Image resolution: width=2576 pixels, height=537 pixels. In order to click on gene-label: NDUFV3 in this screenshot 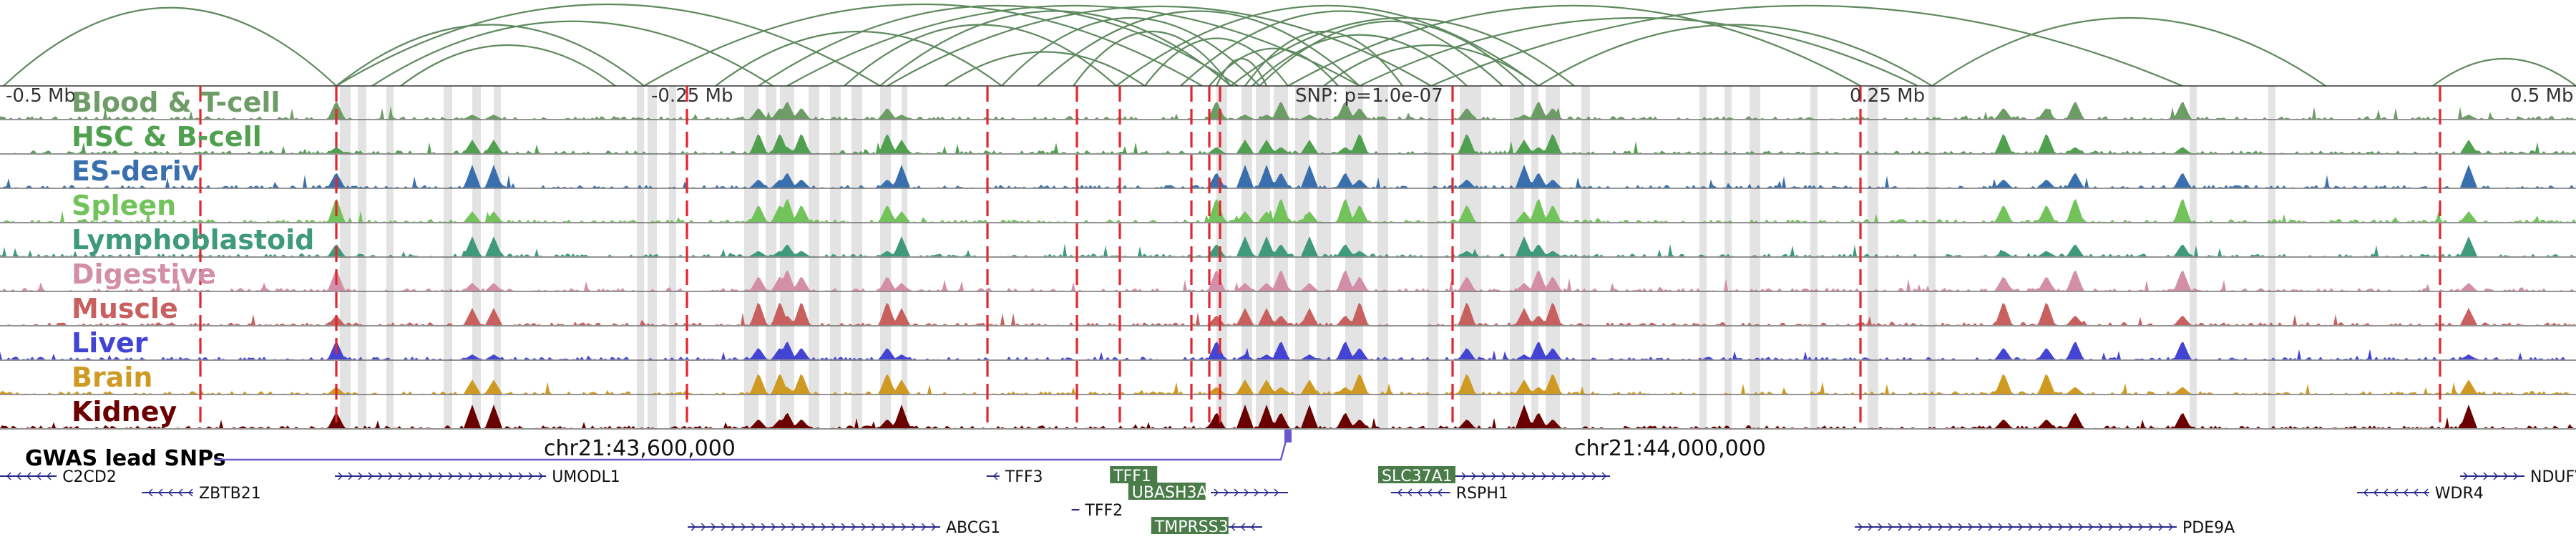, I will do `click(2553, 477)`.